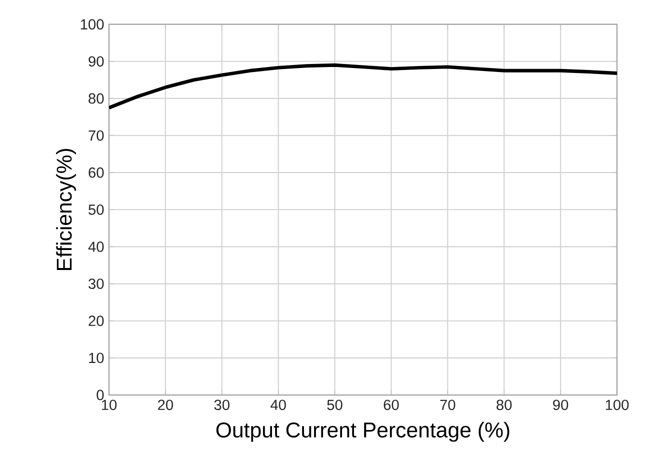 The image size is (650, 473). Describe the element at coordinates (222, 405) in the screenshot. I see `x-tick-label: 30` at that location.